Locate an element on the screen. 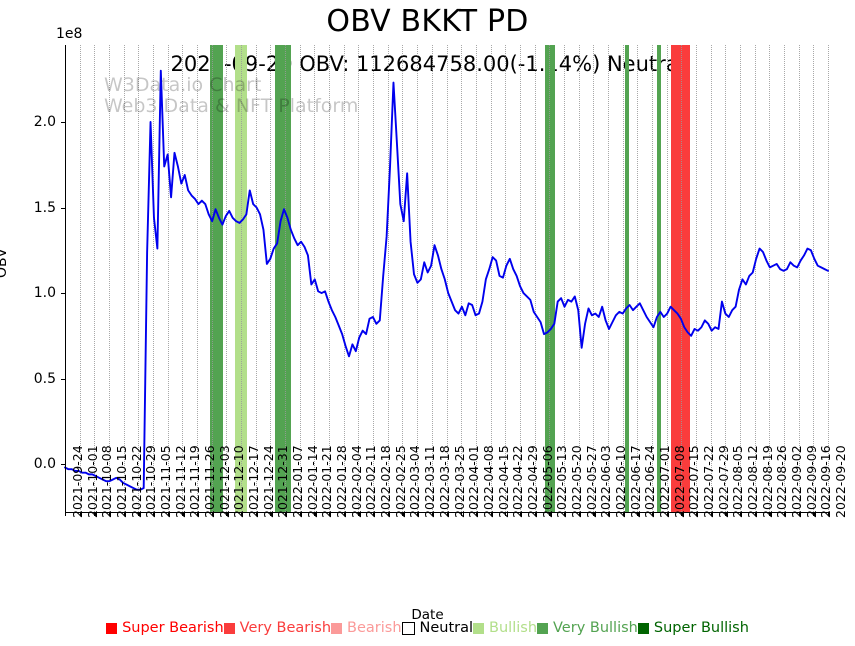 Image resolution: width=855 pixels, height=646 pixels. legend-label: Very Bullish is located at coordinates (595, 628).